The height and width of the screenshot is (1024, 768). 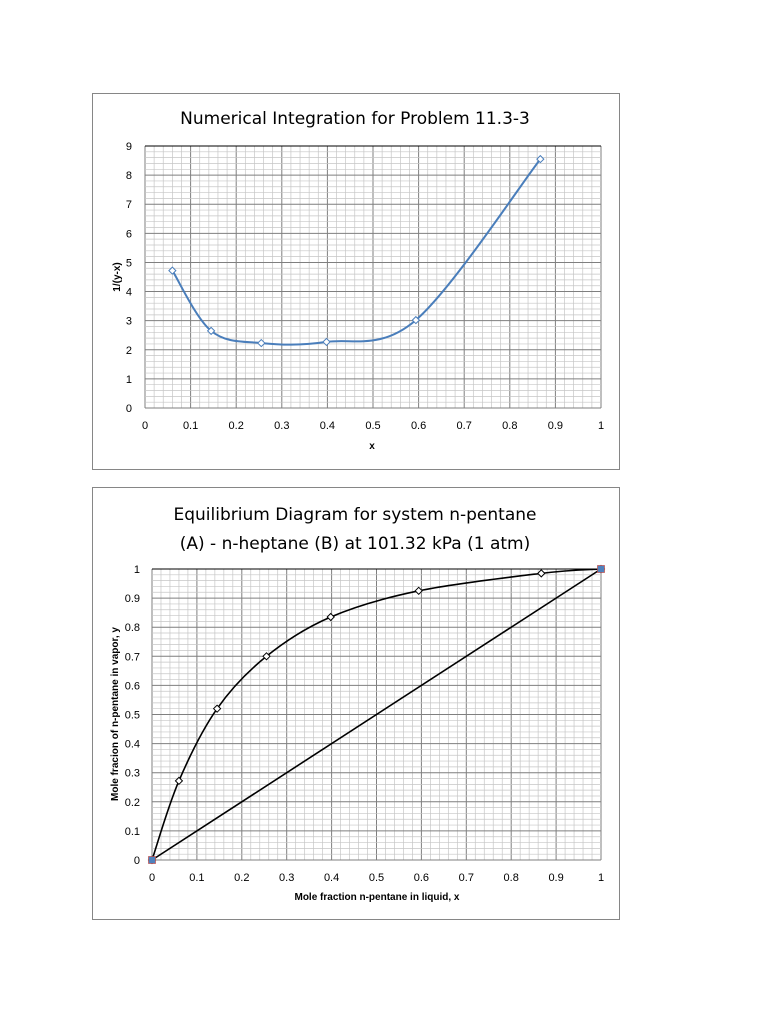 What do you see at coordinates (132, 657) in the screenshot?
I see `y-tick-label: 0.7` at bounding box center [132, 657].